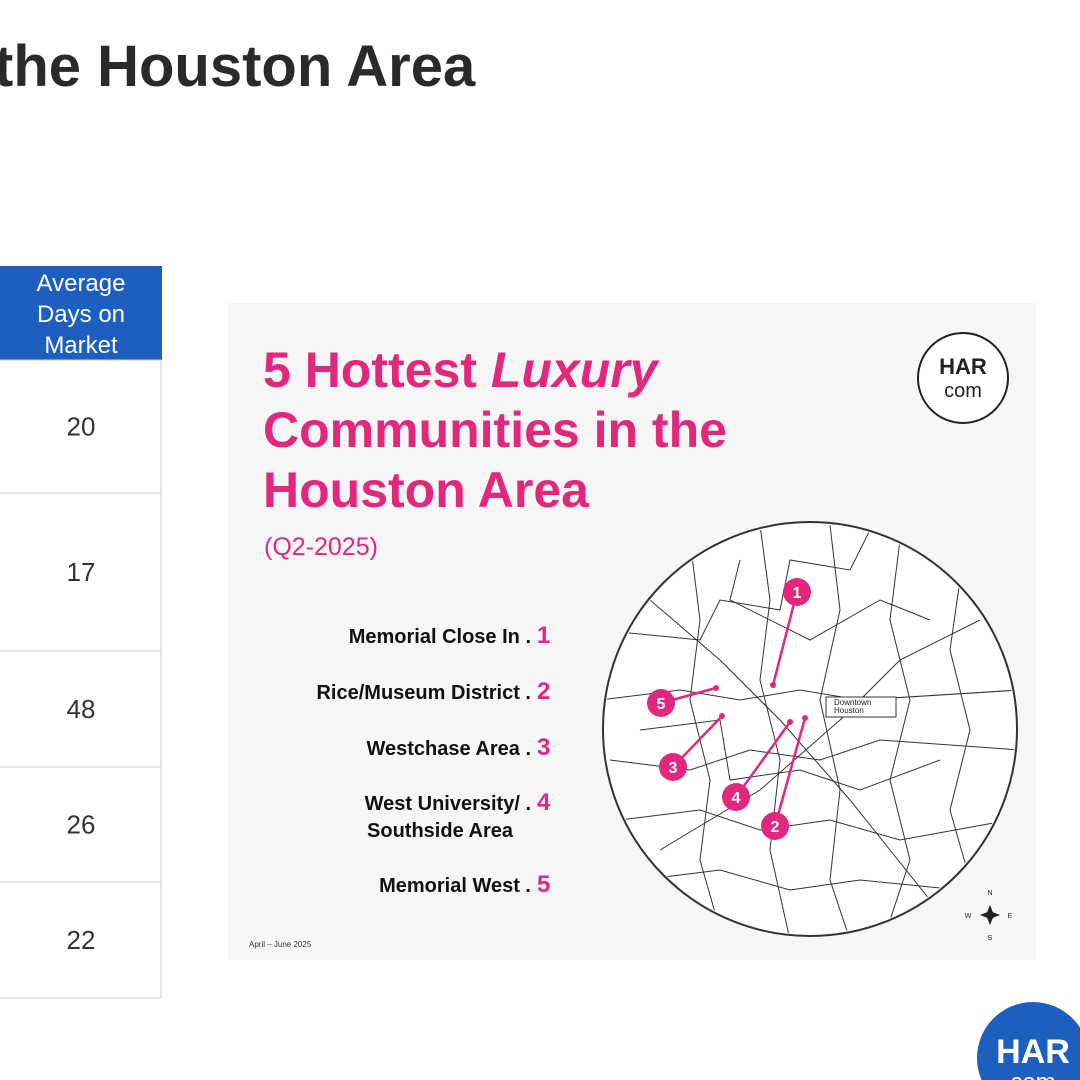 Image resolution: width=1080 pixels, height=1080 pixels. I want to click on table-value: 48, so click(81, 709).